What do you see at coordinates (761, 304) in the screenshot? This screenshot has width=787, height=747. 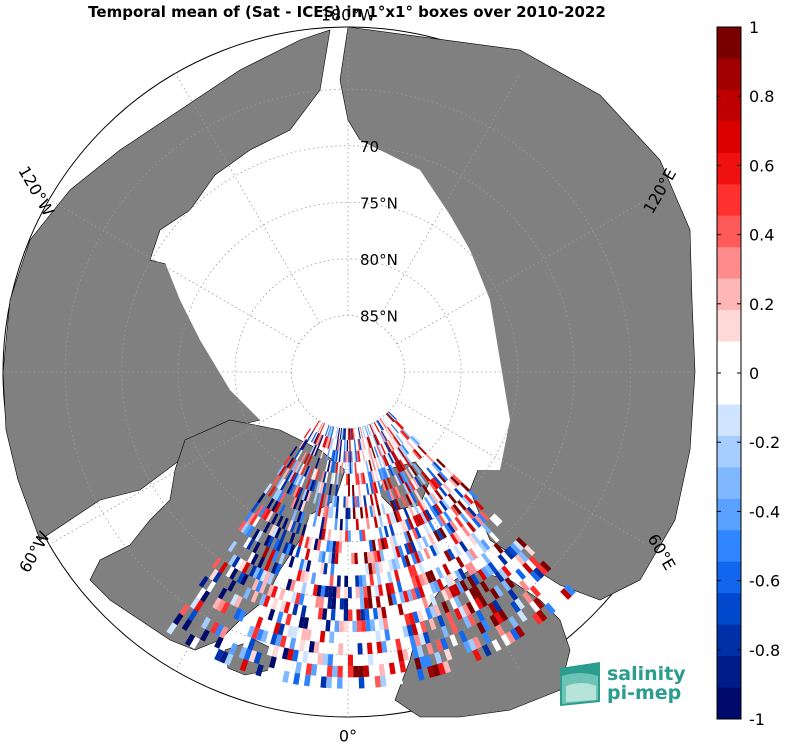 I see `colorbar-tick-label: 0.2` at bounding box center [761, 304].